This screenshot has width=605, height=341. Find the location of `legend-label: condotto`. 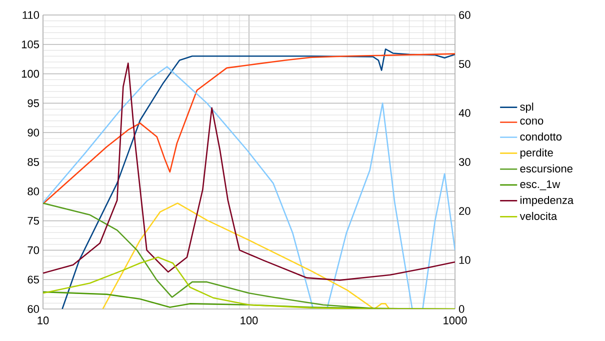

legend-label: condotto is located at coordinates (541, 136).